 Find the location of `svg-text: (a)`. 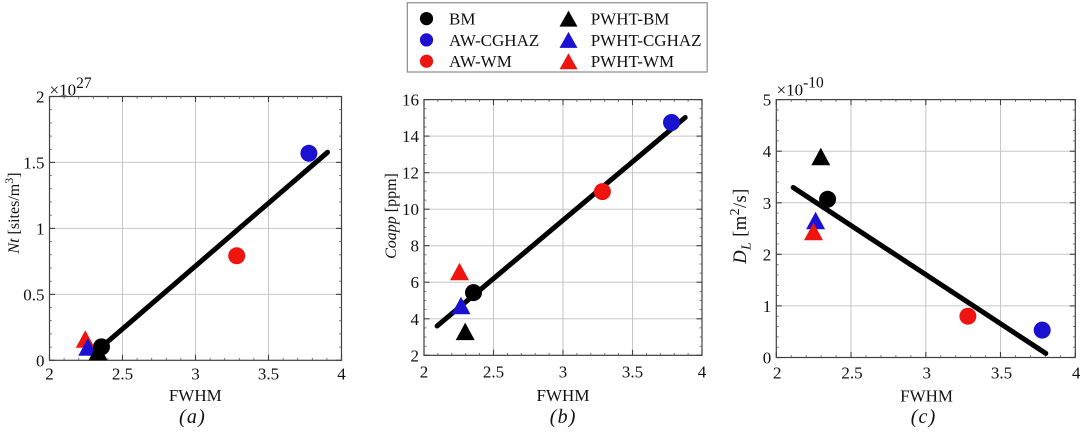

svg-text: (a) is located at coordinates (192, 417).